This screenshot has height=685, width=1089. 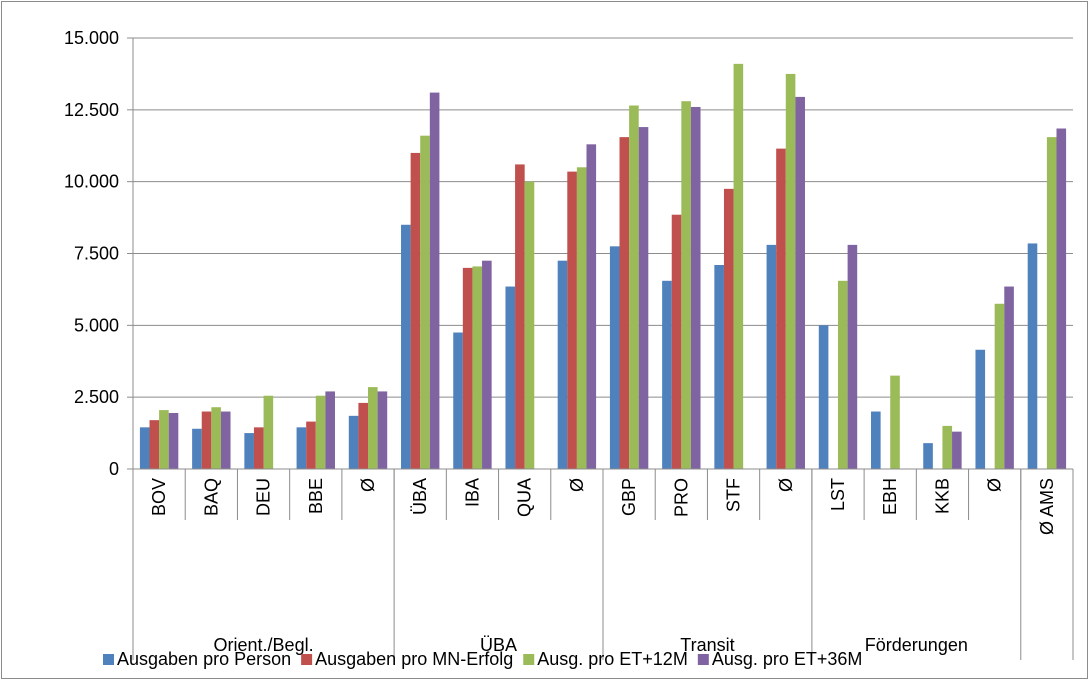 What do you see at coordinates (838, 494) in the screenshot?
I see `category-label: LST` at bounding box center [838, 494].